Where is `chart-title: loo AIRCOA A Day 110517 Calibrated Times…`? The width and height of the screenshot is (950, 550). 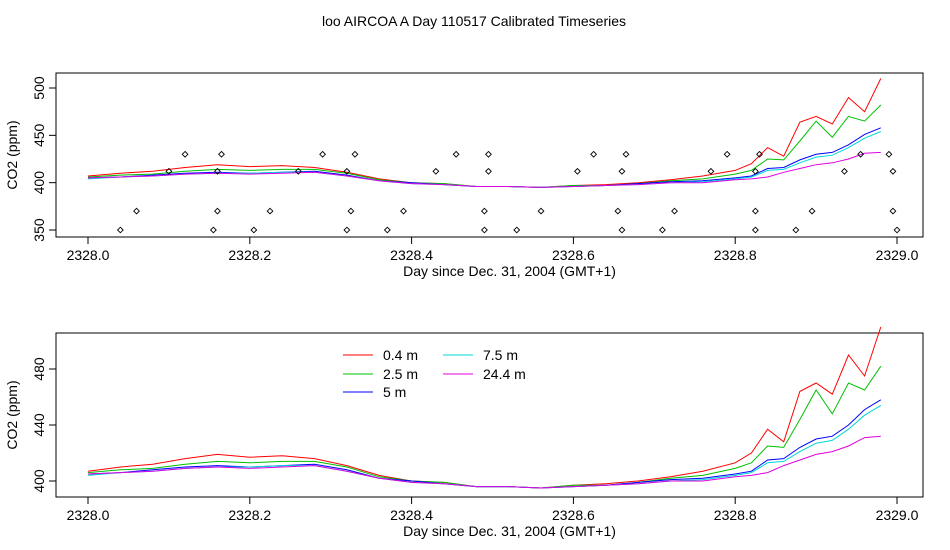
chart-title: loo AIRCOA A Day 110517 Calibrated Times… is located at coordinates (474, 21).